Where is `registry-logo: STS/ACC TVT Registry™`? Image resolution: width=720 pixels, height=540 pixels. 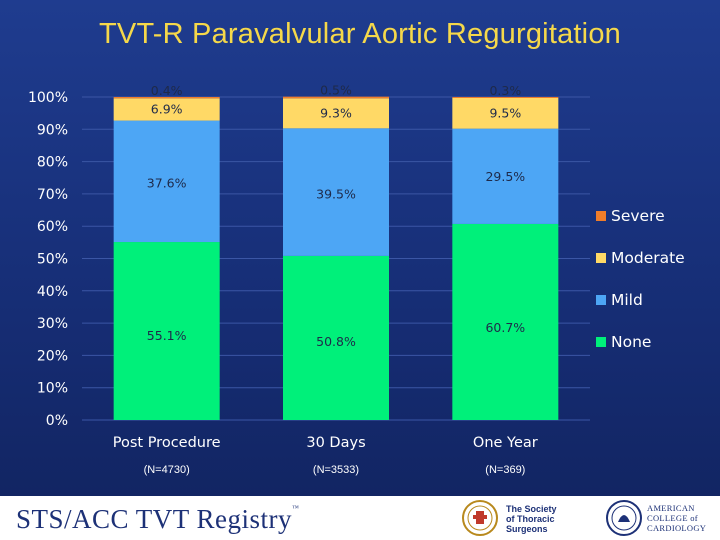 registry-logo: STS/ACC TVT Registry™ is located at coordinates (157, 519).